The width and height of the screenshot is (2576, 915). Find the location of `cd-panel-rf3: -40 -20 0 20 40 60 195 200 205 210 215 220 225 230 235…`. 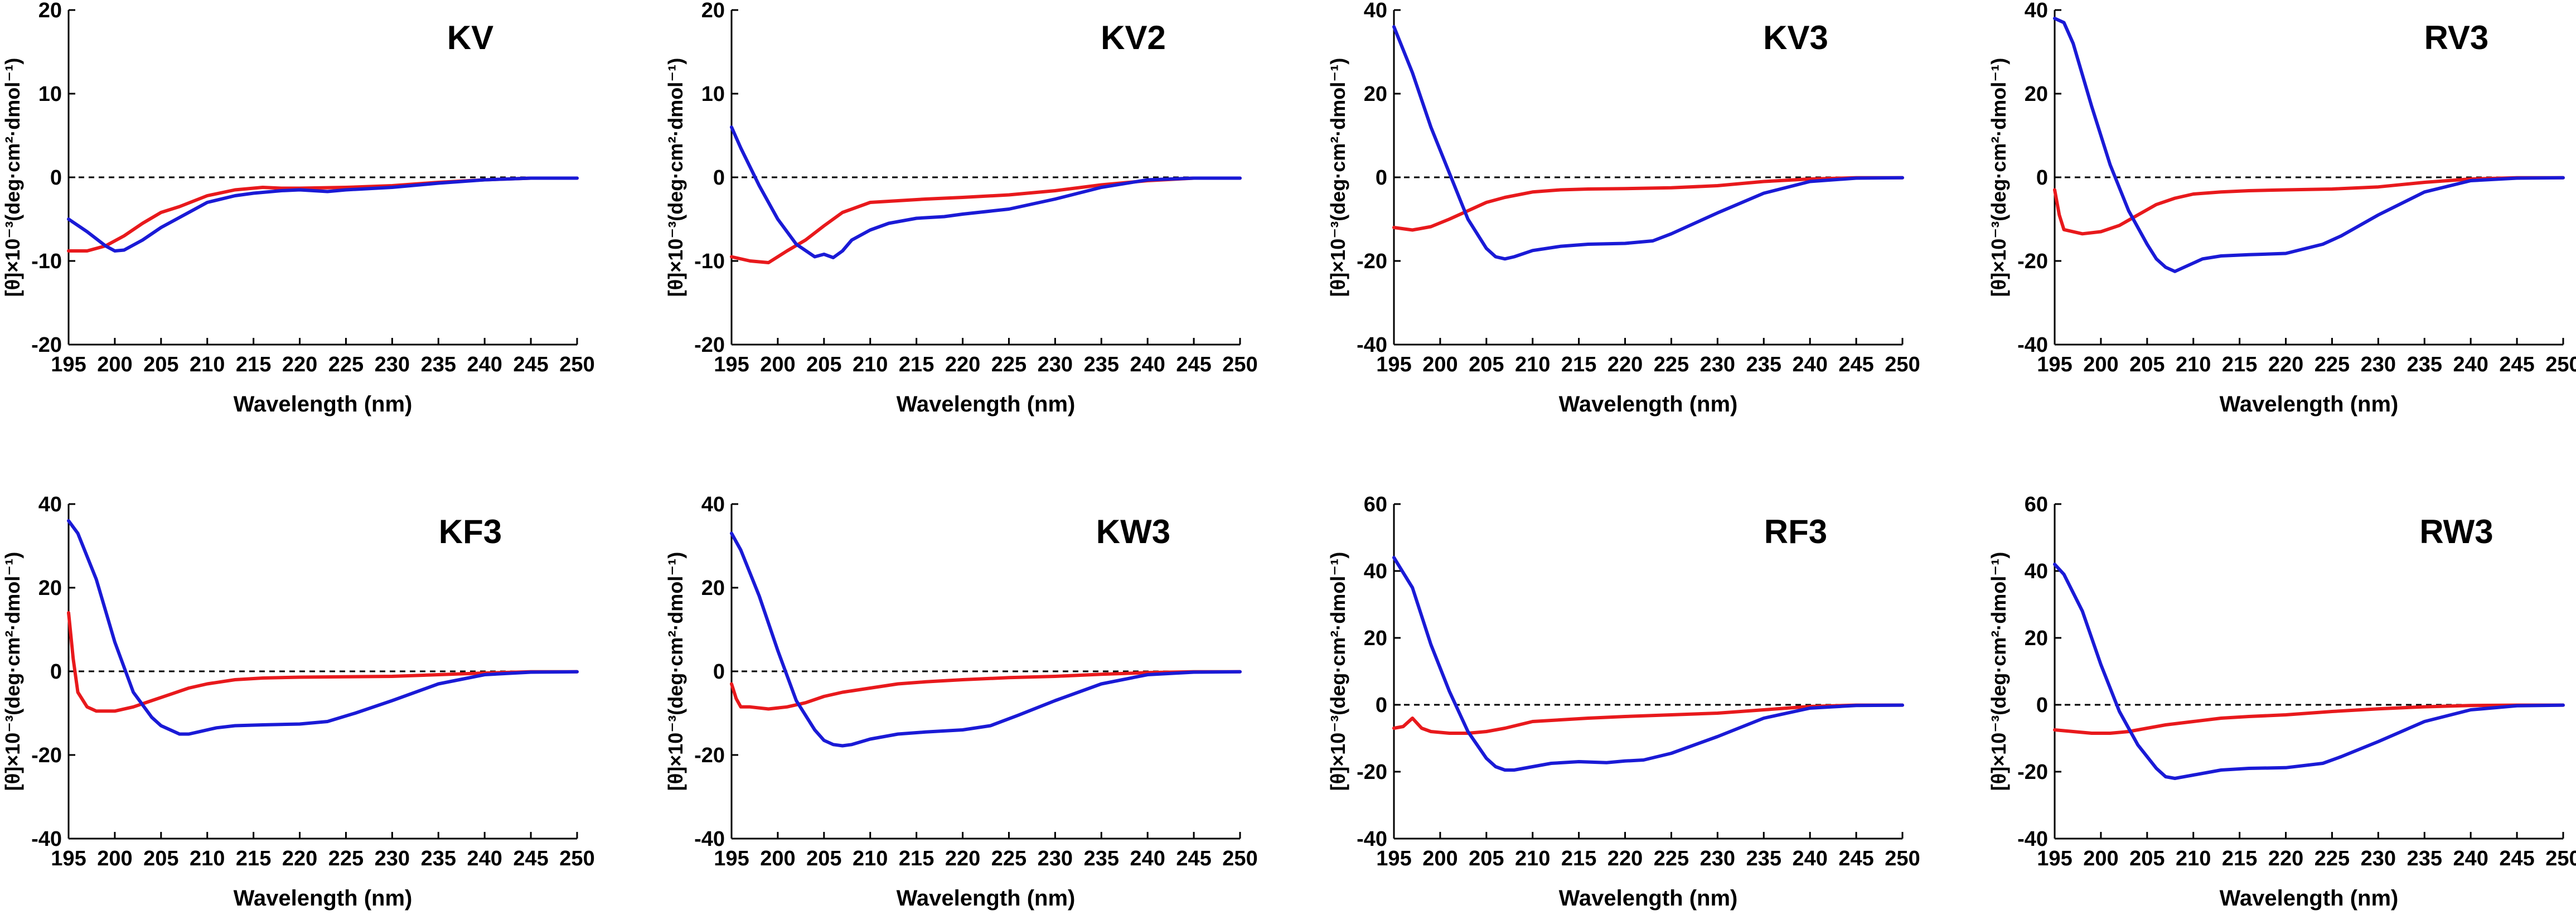

cd-panel-rf3: -40 -20 0 20 40 60 195 200 205 210 215 220 225 230 235… is located at coordinates (1623, 702).